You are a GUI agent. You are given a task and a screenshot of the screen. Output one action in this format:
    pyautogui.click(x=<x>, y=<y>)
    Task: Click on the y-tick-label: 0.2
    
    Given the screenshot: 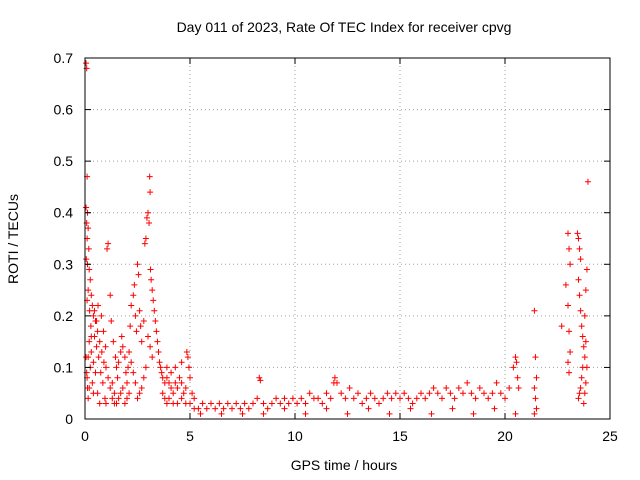 What is the action you would take?
    pyautogui.click(x=64, y=316)
    